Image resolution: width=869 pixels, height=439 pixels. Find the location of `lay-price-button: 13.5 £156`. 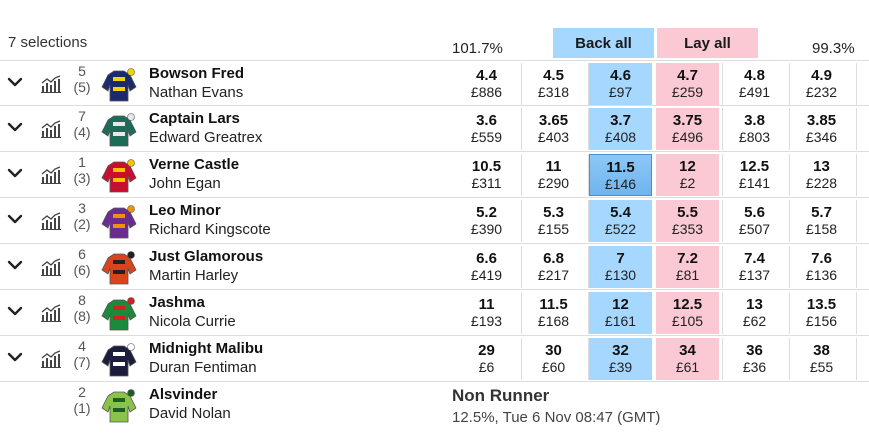

lay-price-button: 13.5 £156 is located at coordinates (821, 313).